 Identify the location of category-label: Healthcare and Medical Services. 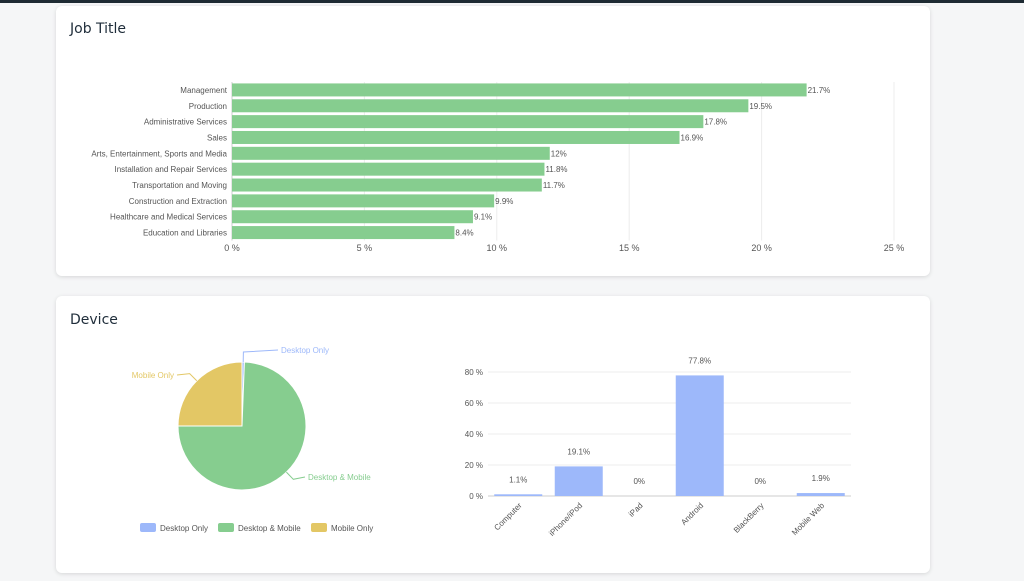
(168, 217).